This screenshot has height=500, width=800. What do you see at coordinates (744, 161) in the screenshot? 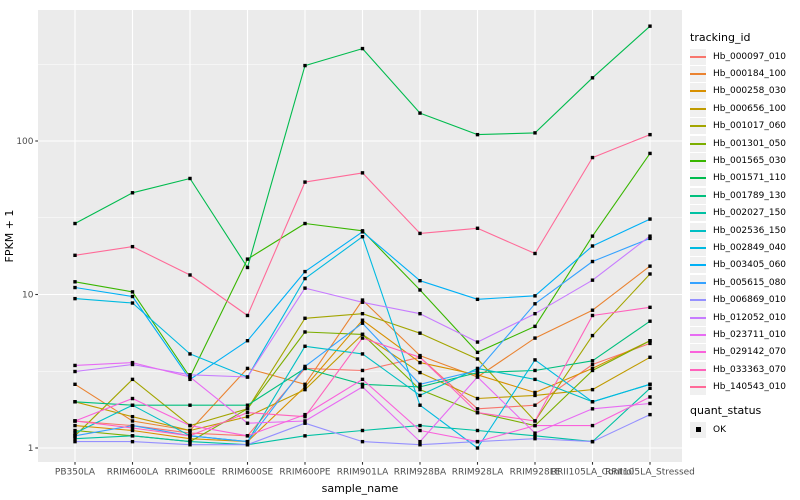
I see `legend-item: Hb_001565_030` at bounding box center [744, 161].